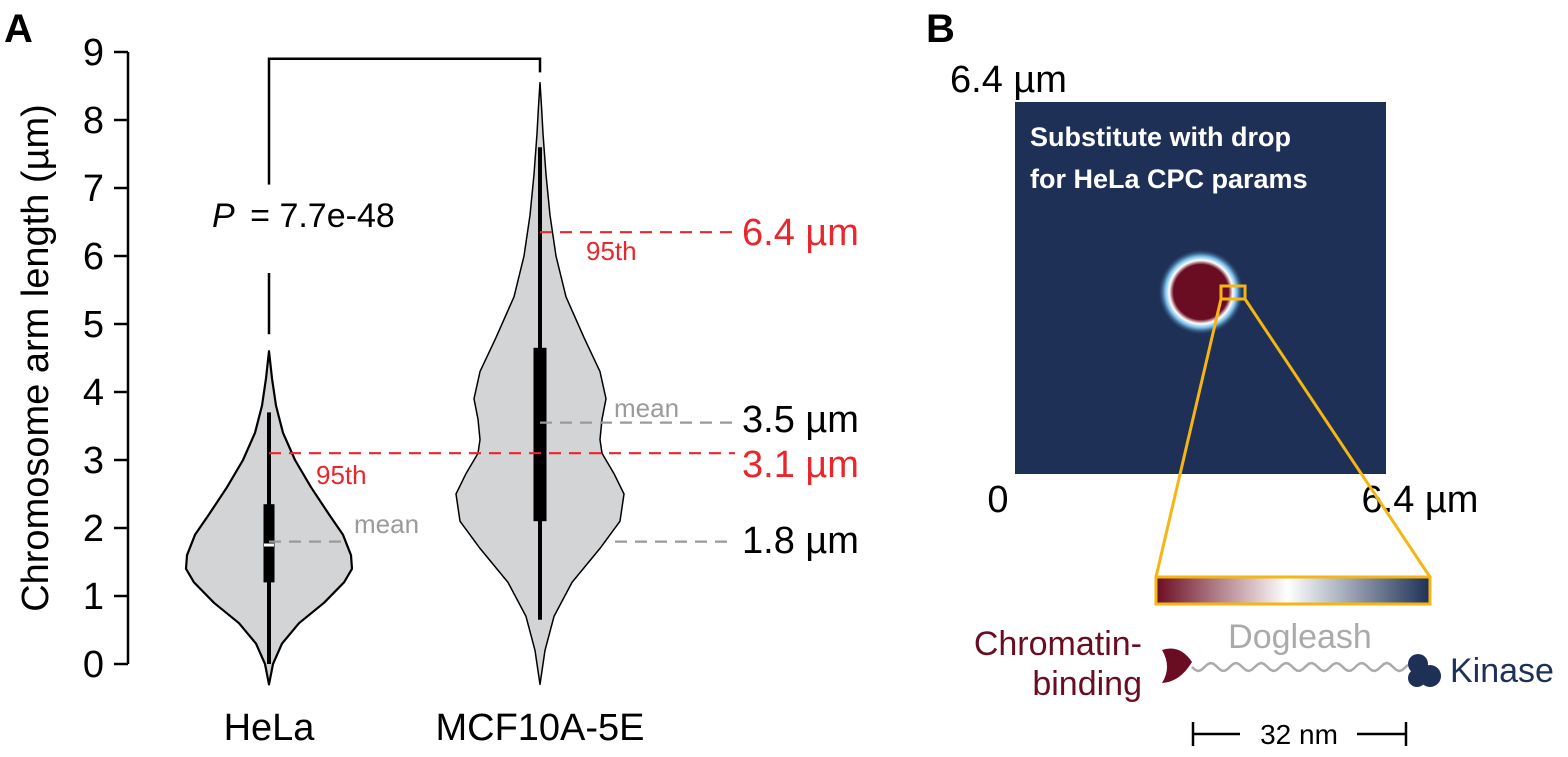 The image size is (1568, 757). I want to click on chromatin-binding-label-2: binding, so click(1087, 684).